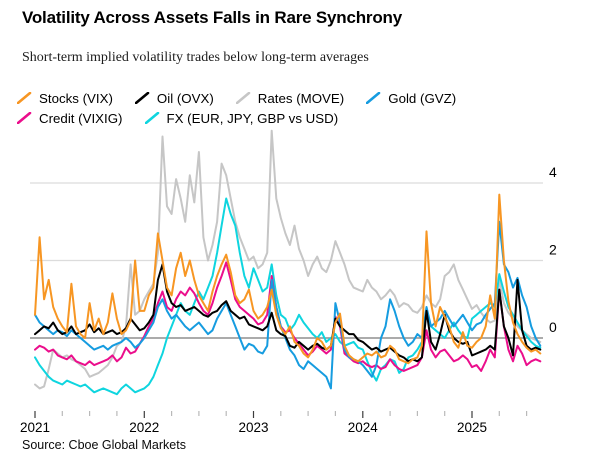  I want to click on legend-line-swatch-icon-stocks_vix, so click(24, 98).